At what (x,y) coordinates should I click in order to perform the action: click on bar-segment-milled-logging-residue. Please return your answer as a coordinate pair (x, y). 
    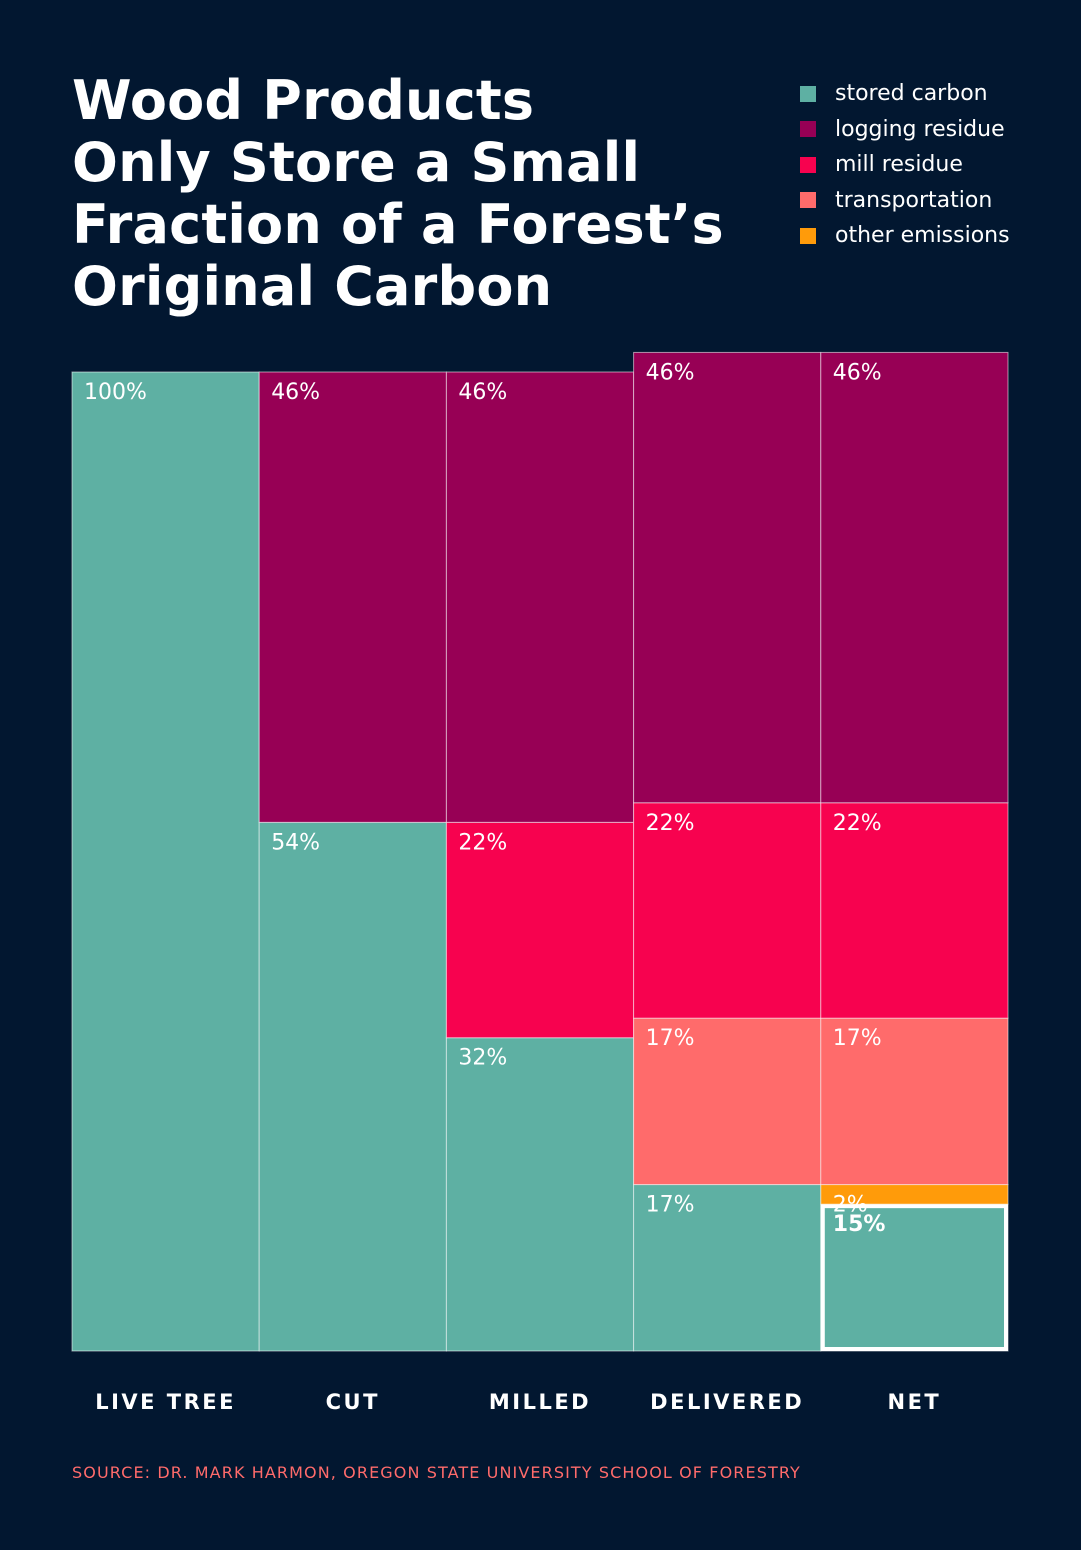
    Looking at the image, I should click on (540, 597).